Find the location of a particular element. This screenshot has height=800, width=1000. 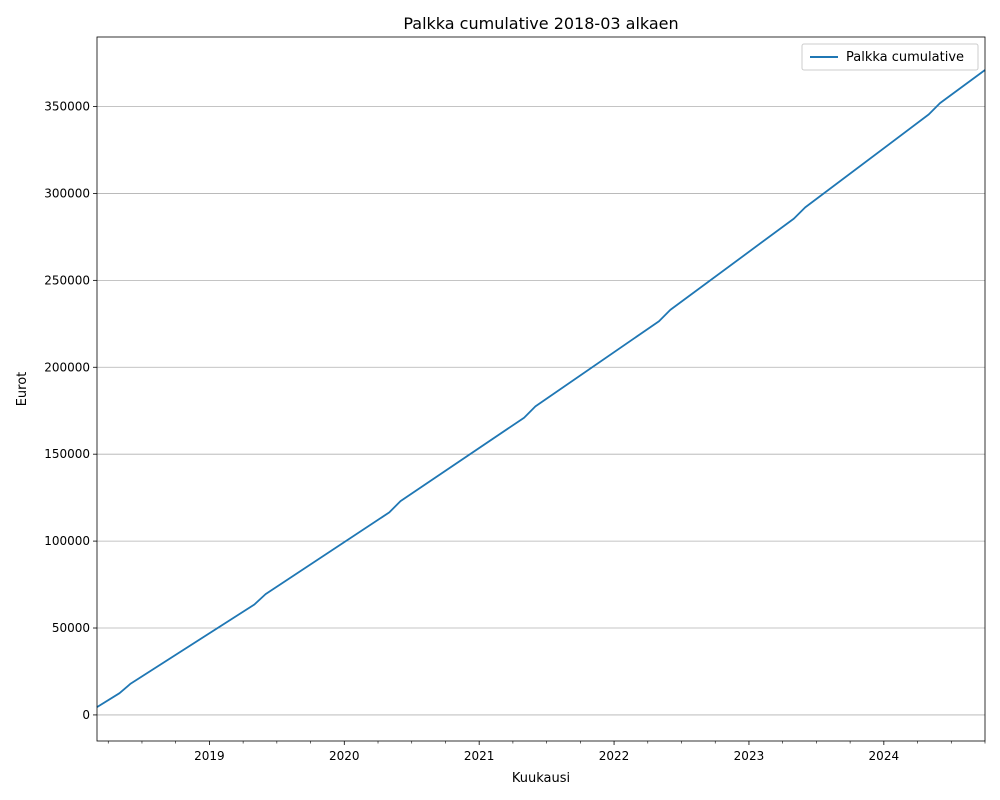

y-tick-label: 200000 is located at coordinates (67, 367).